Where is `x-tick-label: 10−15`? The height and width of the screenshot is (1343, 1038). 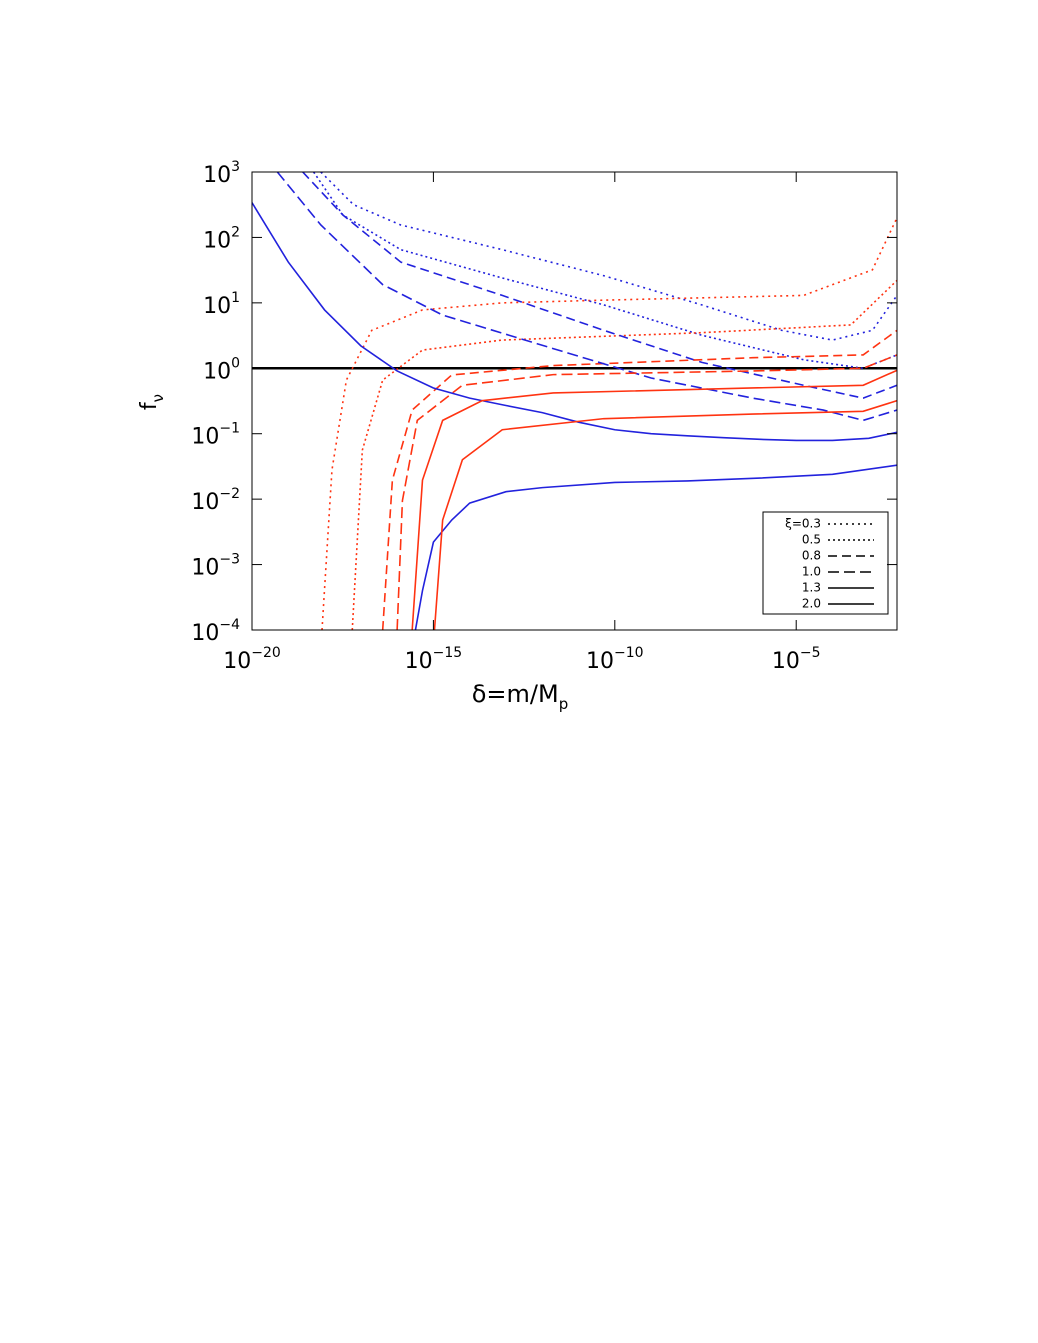 x-tick-label: 10−15 is located at coordinates (434, 659).